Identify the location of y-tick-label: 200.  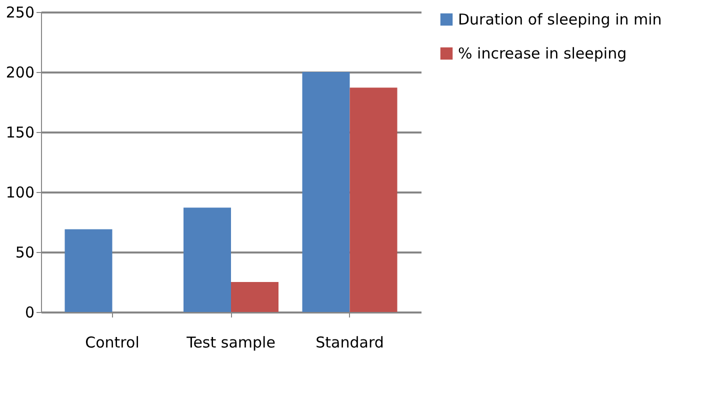
(20, 73).